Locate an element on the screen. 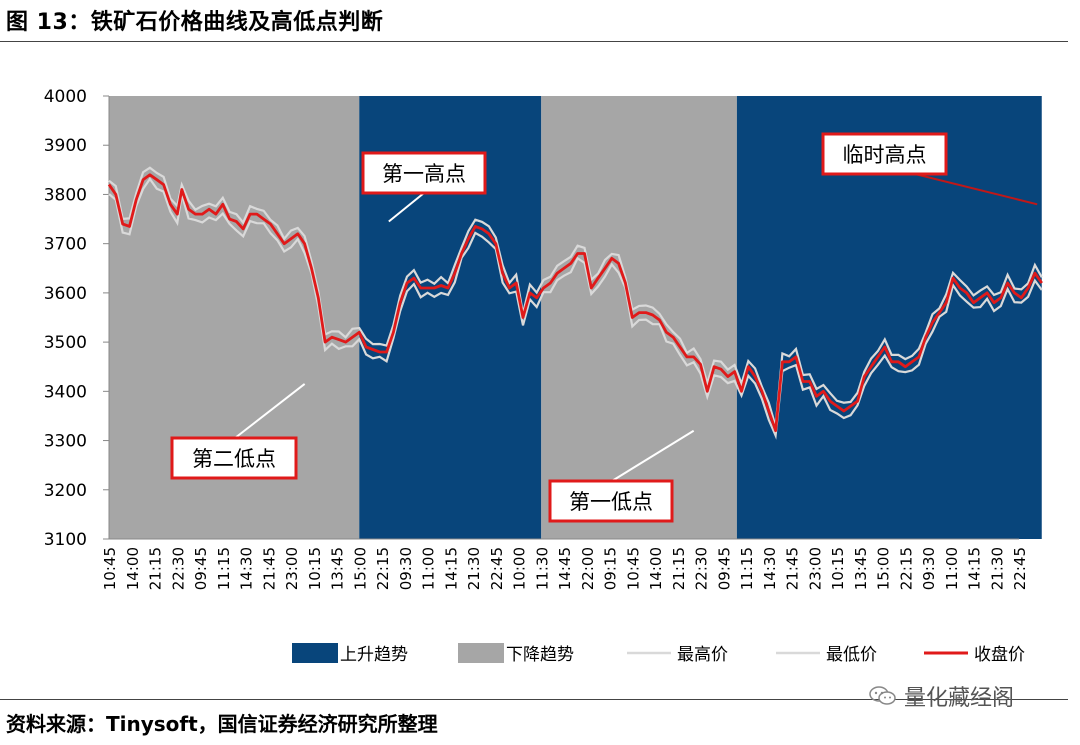  legend: 上升趋势 下降趋势 最高价 最低价 收盘价 is located at coordinates (658, 654).